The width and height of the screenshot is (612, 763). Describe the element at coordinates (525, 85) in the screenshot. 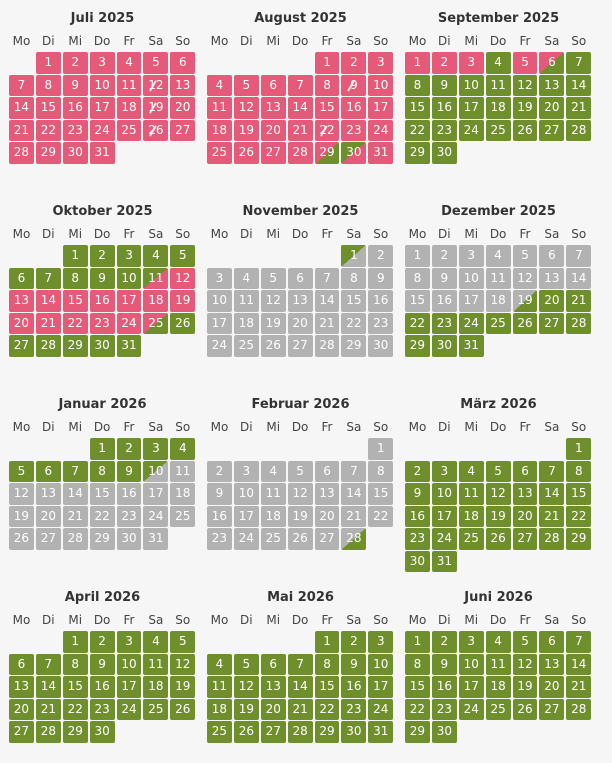

I see `day-cell: 12` at that location.